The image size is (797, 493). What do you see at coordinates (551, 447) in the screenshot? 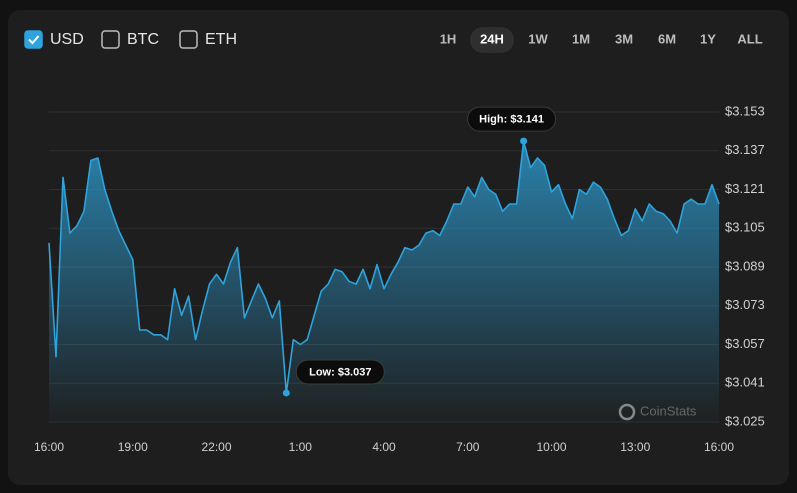
I see `x-tick-label: 10:00` at bounding box center [551, 447].